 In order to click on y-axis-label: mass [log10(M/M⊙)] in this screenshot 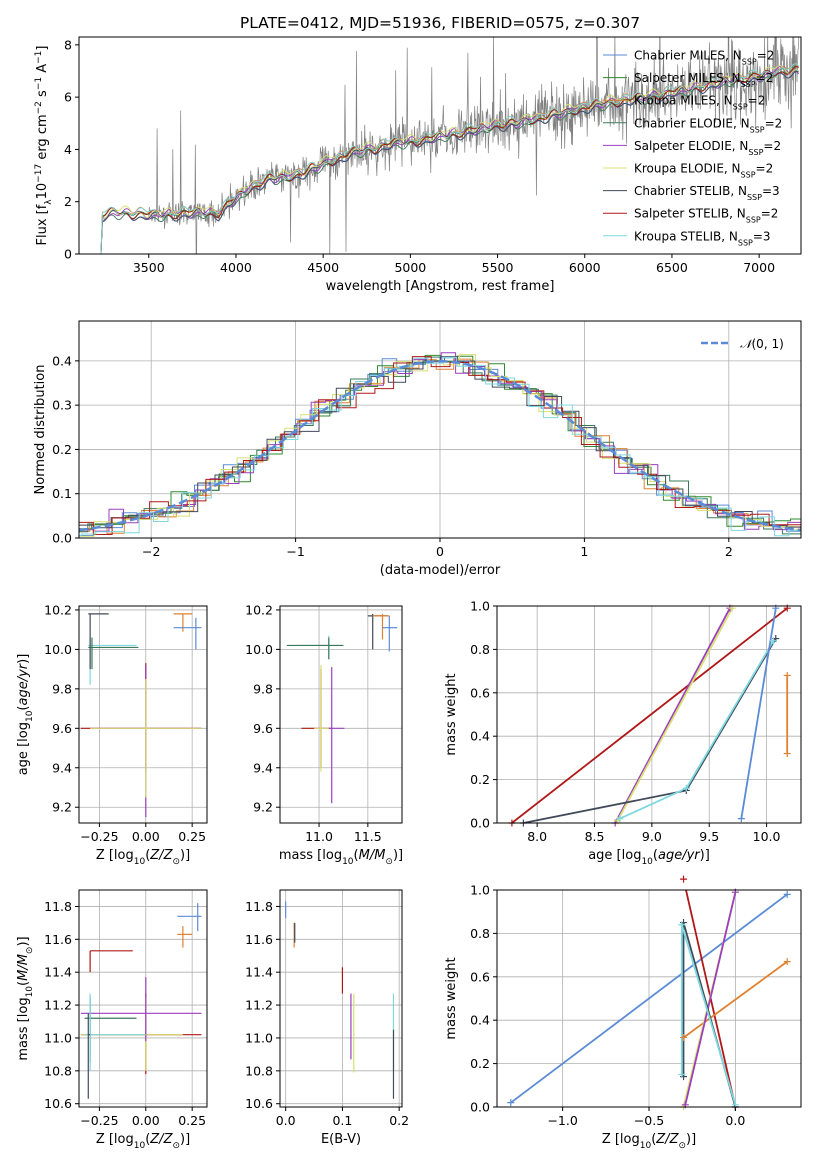, I will do `click(25, 998)`.